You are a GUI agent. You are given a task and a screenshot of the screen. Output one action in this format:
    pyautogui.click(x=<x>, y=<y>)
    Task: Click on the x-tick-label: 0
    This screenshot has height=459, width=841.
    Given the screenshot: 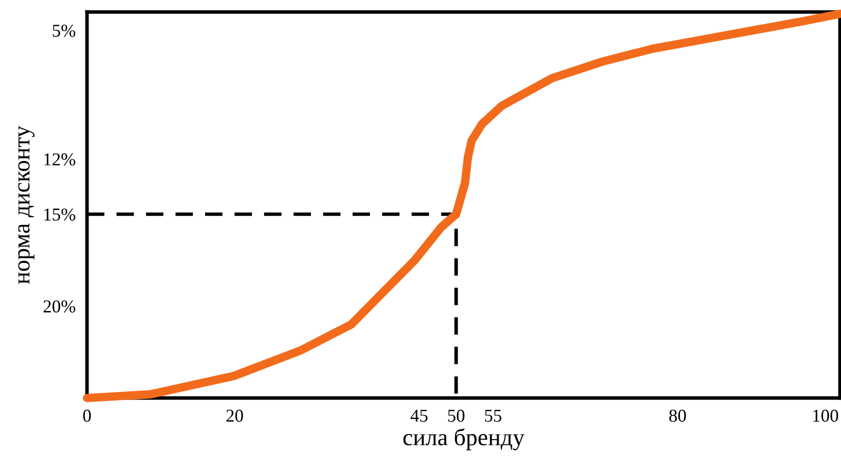 What is the action you would take?
    pyautogui.click(x=87, y=416)
    